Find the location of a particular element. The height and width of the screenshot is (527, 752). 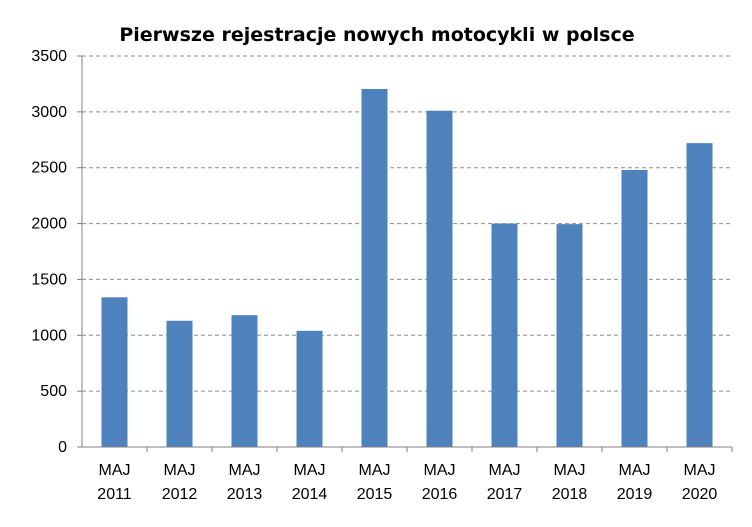

x-tick-label: 2013 is located at coordinates (245, 494).